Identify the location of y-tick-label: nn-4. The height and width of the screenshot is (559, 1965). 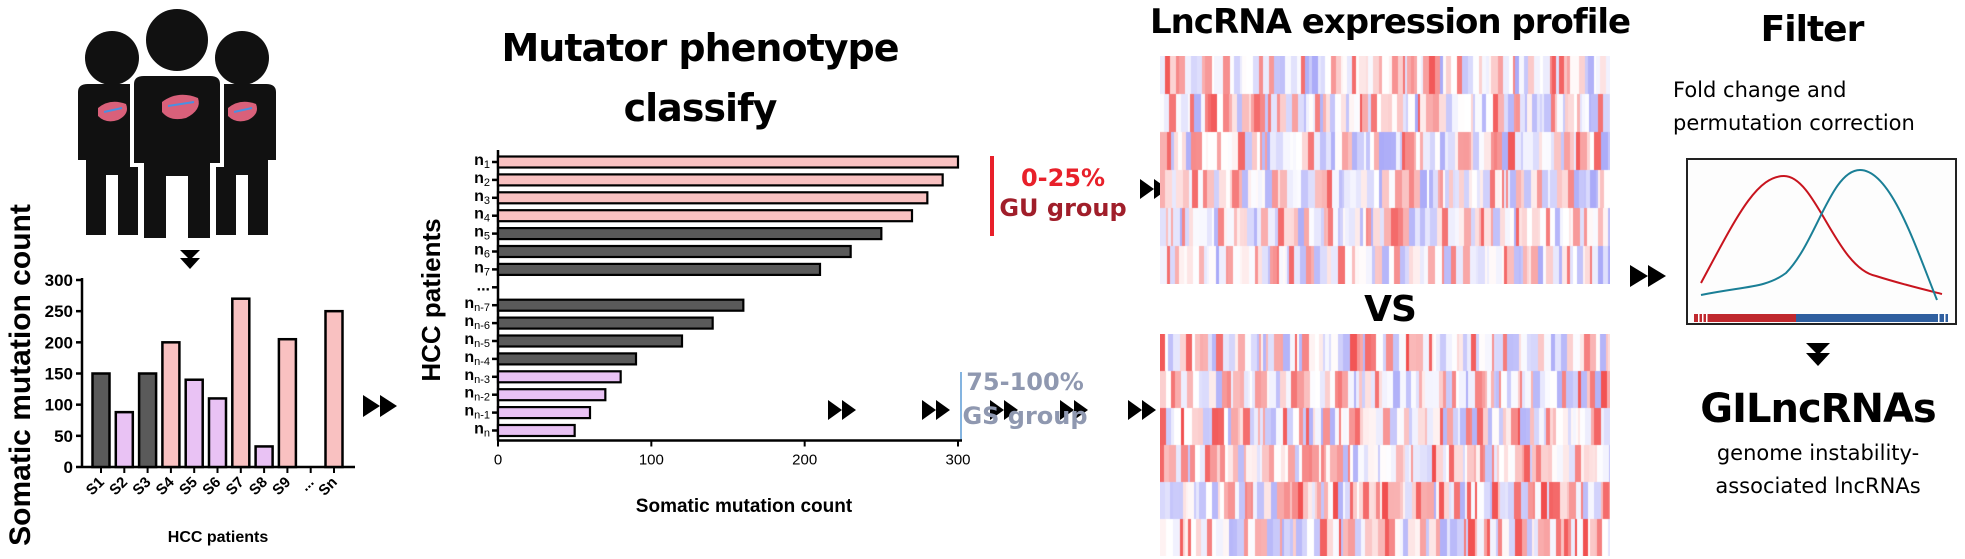
(477, 358).